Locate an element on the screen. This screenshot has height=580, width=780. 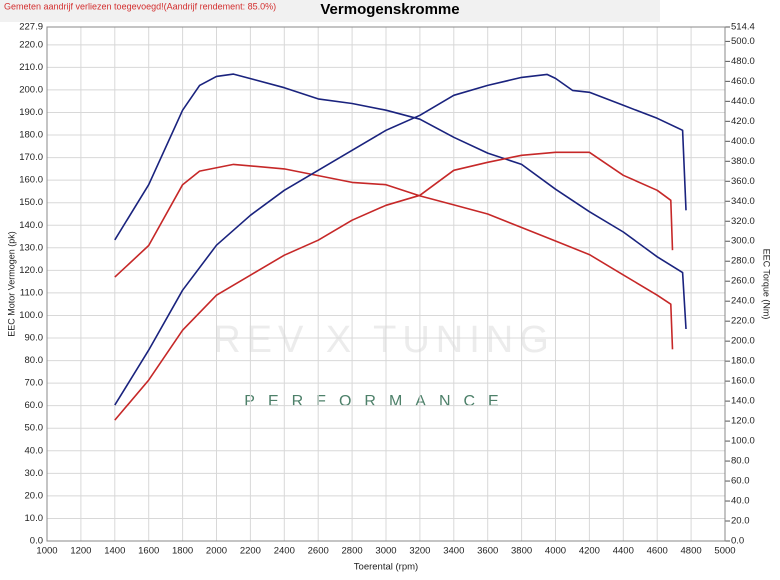
x-tick-label: 2400 is located at coordinates (284, 551).